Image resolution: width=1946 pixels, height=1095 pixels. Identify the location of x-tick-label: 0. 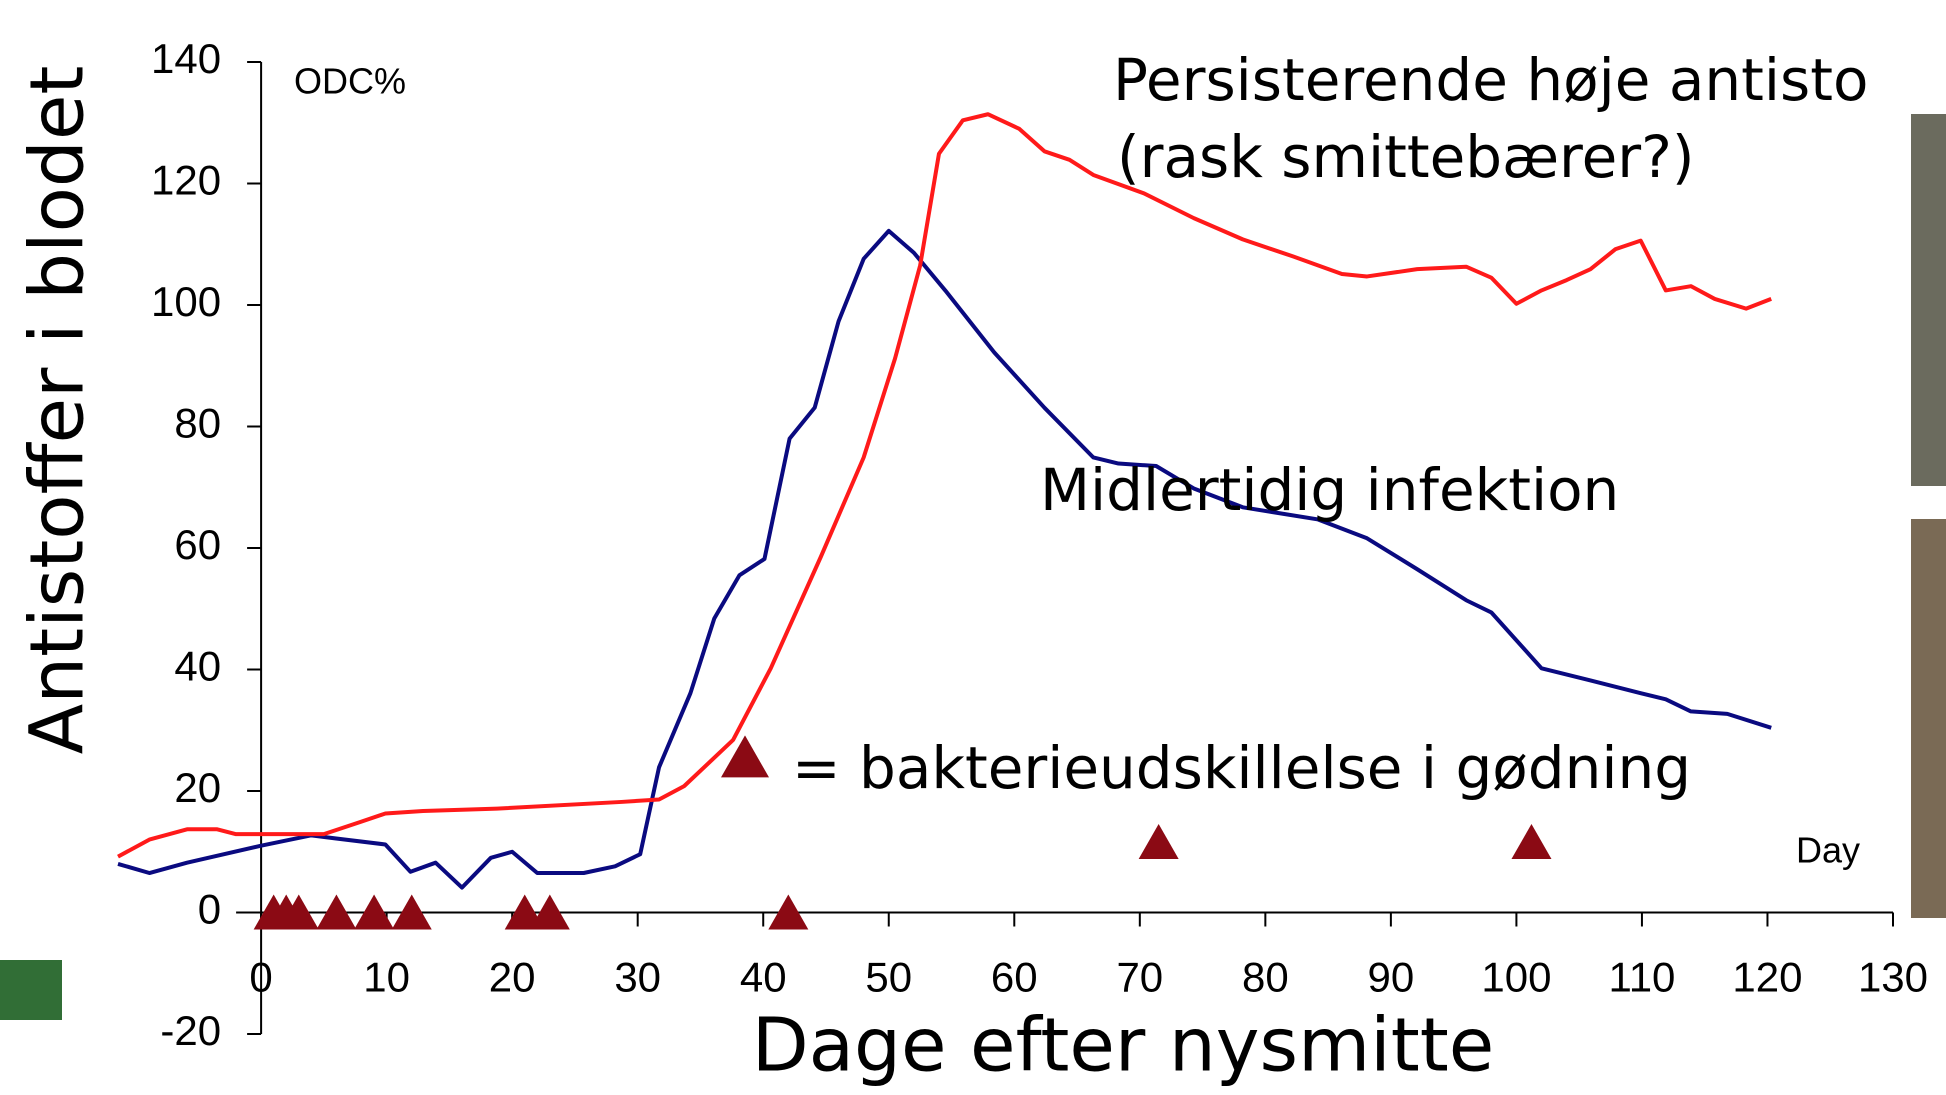
(260, 977).